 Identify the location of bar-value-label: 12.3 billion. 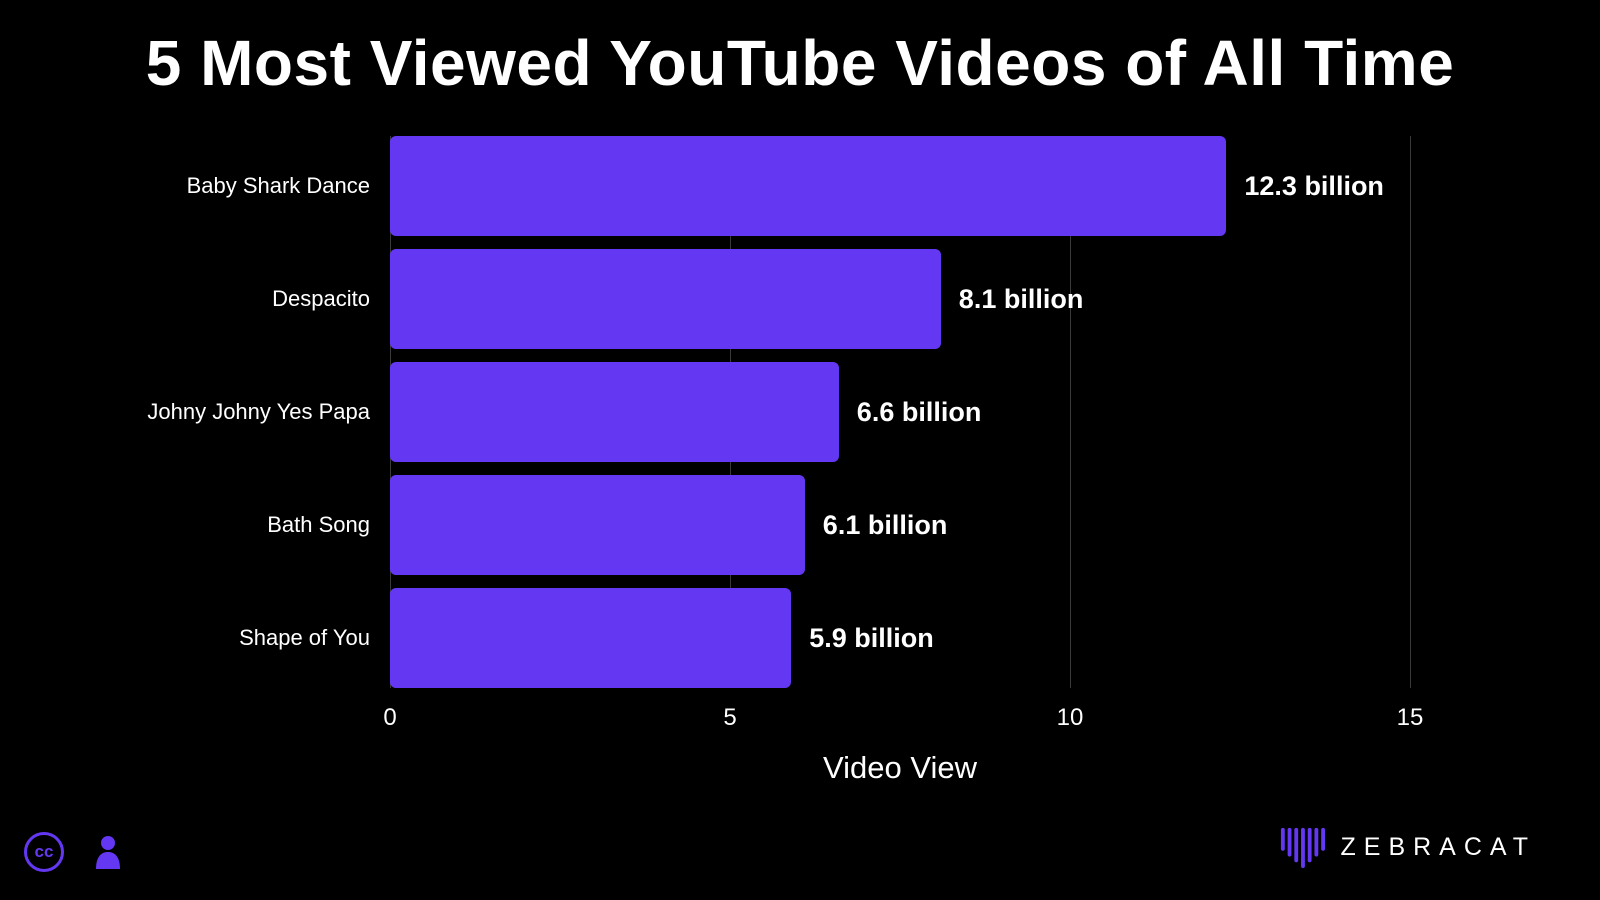
(1314, 185).